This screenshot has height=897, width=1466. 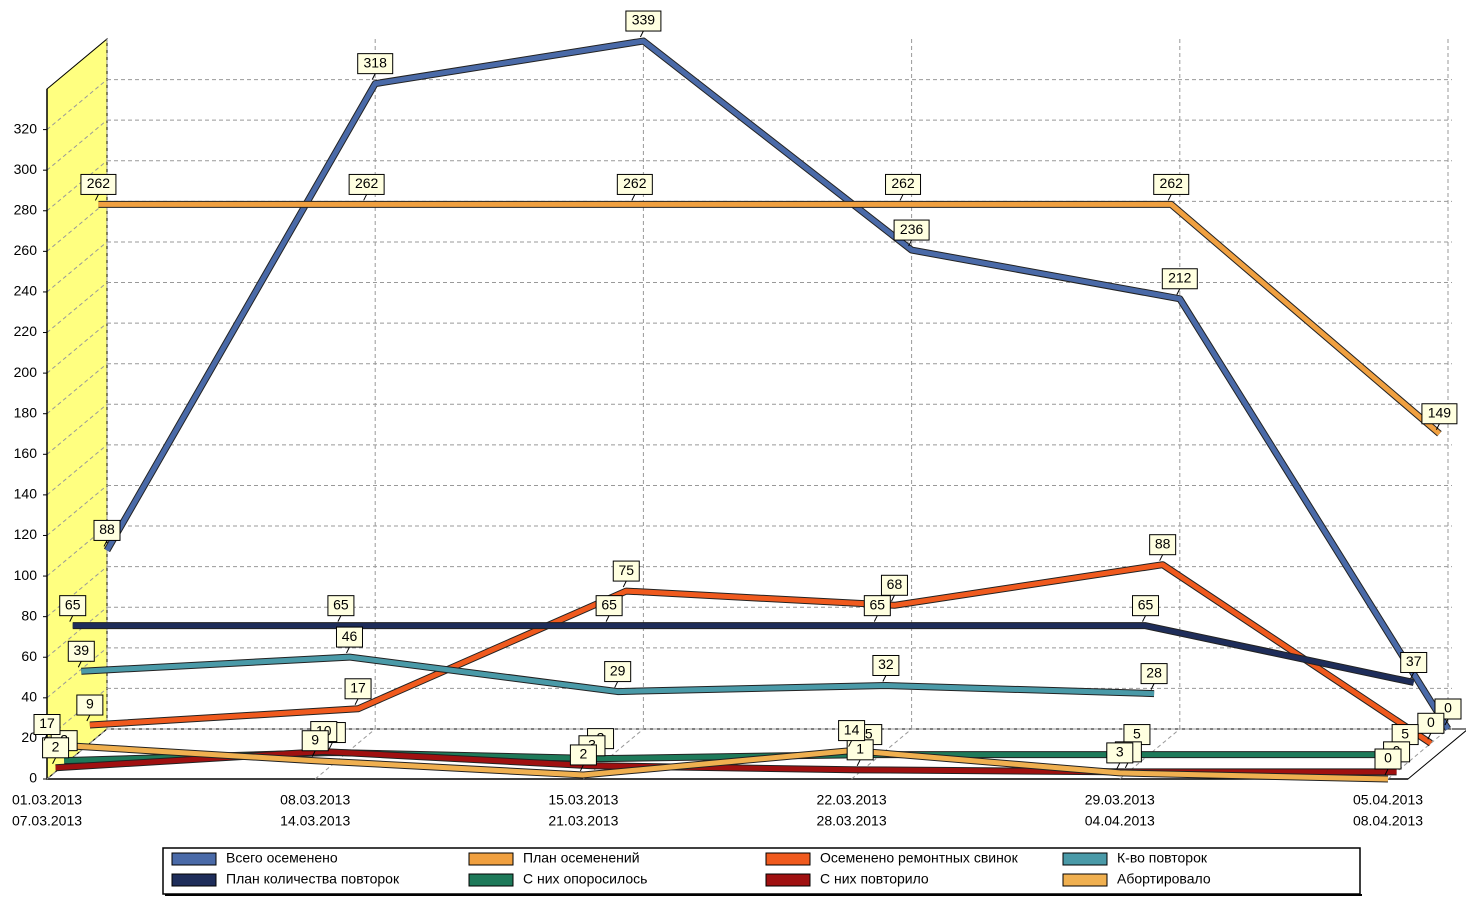 What do you see at coordinates (1180, 277) in the screenshot?
I see `value-label-text: 212` at bounding box center [1180, 277].